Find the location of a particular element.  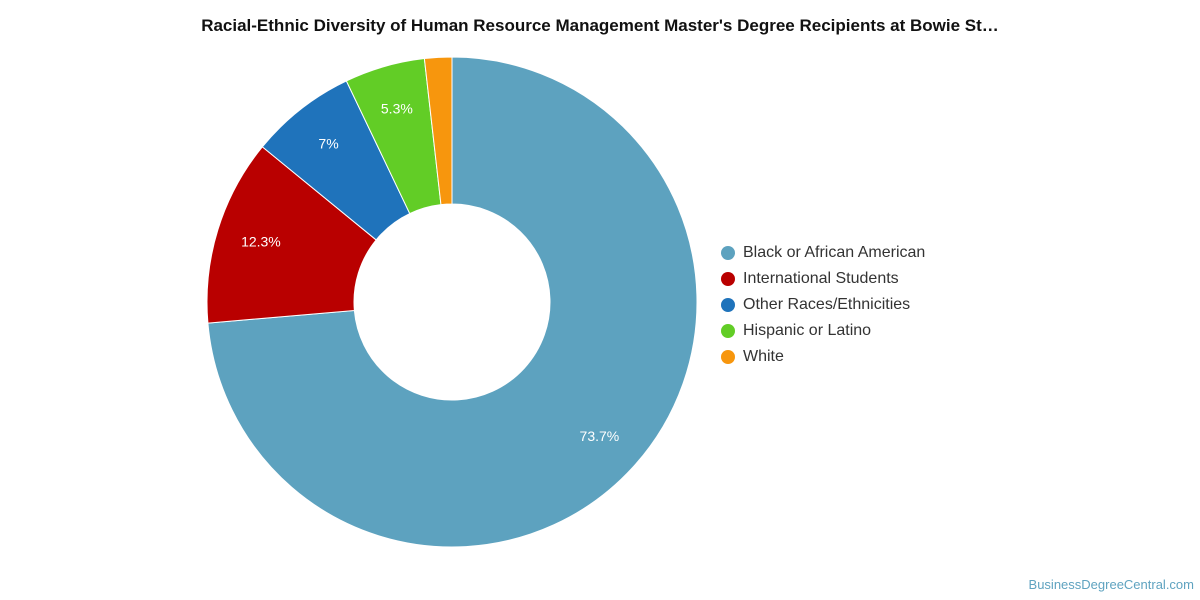

legend-item-white: White is located at coordinates (823, 357).